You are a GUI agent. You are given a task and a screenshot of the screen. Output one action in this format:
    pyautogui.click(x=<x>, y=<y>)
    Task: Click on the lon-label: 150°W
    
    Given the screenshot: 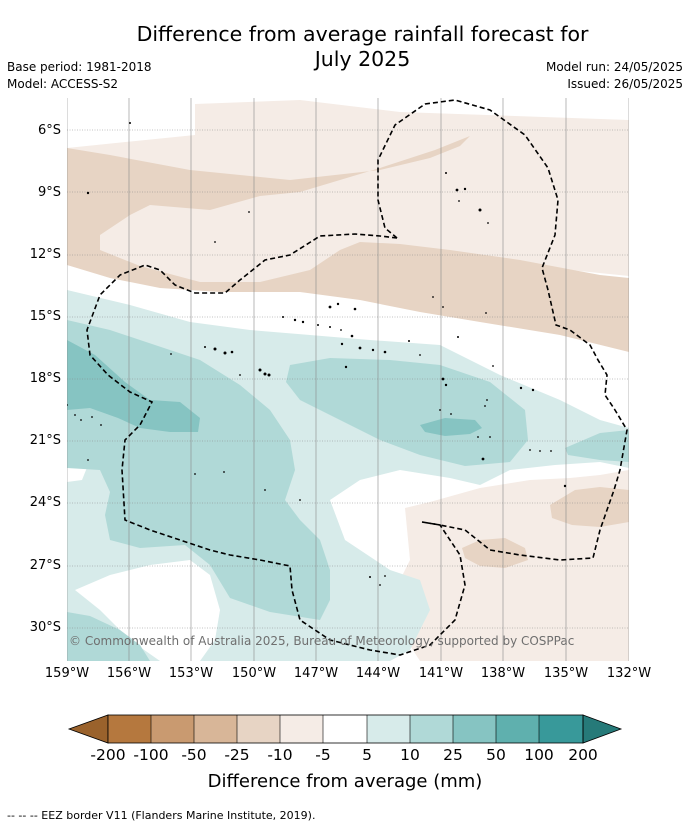 What is the action you would take?
    pyautogui.click(x=254, y=673)
    